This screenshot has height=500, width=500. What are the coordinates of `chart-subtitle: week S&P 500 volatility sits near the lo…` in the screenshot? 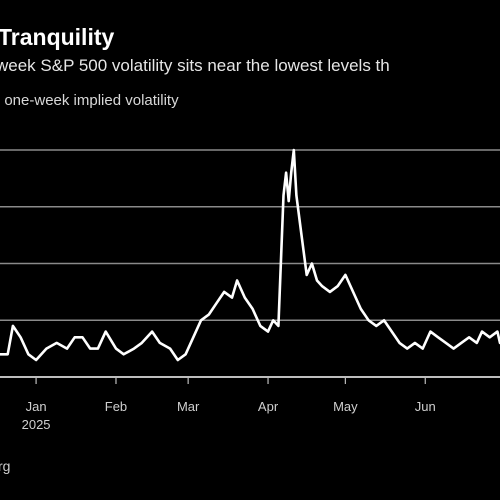 It's located at (195, 65).